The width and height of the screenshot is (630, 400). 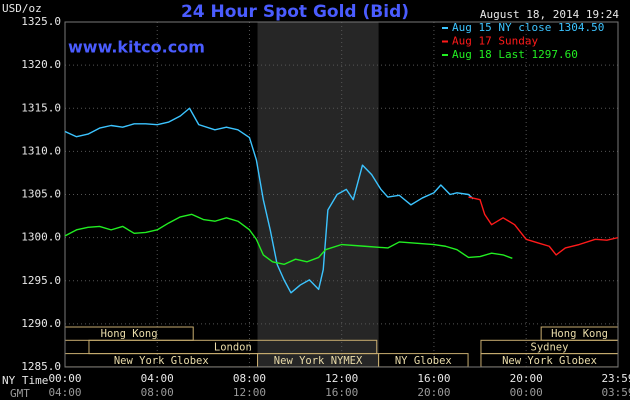 I want to click on x-axis-label: NY Time, so click(x=25, y=380).